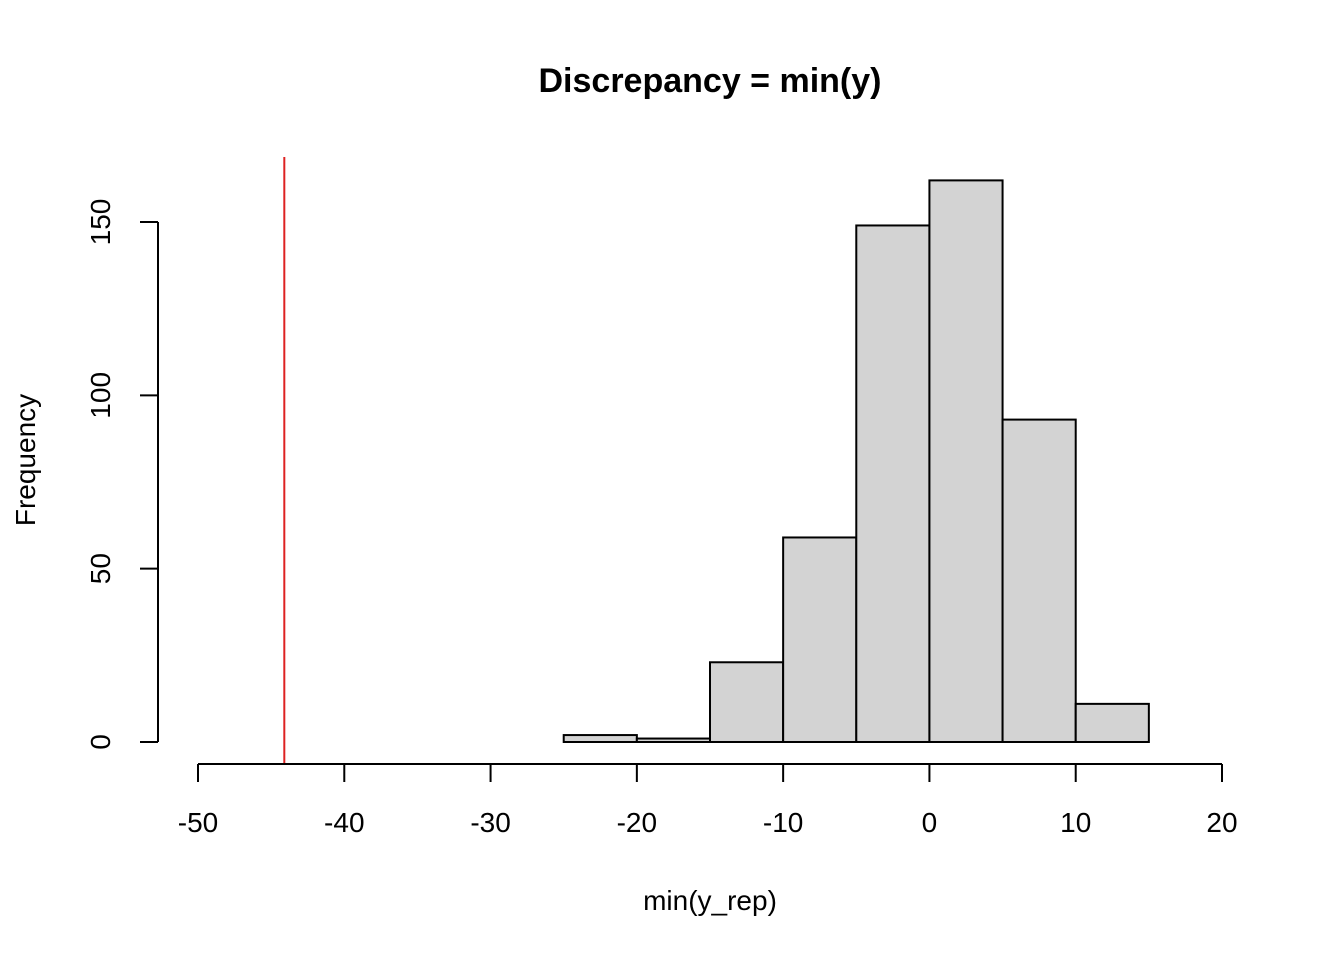 This screenshot has height=960, width=1344. I want to click on x-tick-label: -40, so click(344, 822).